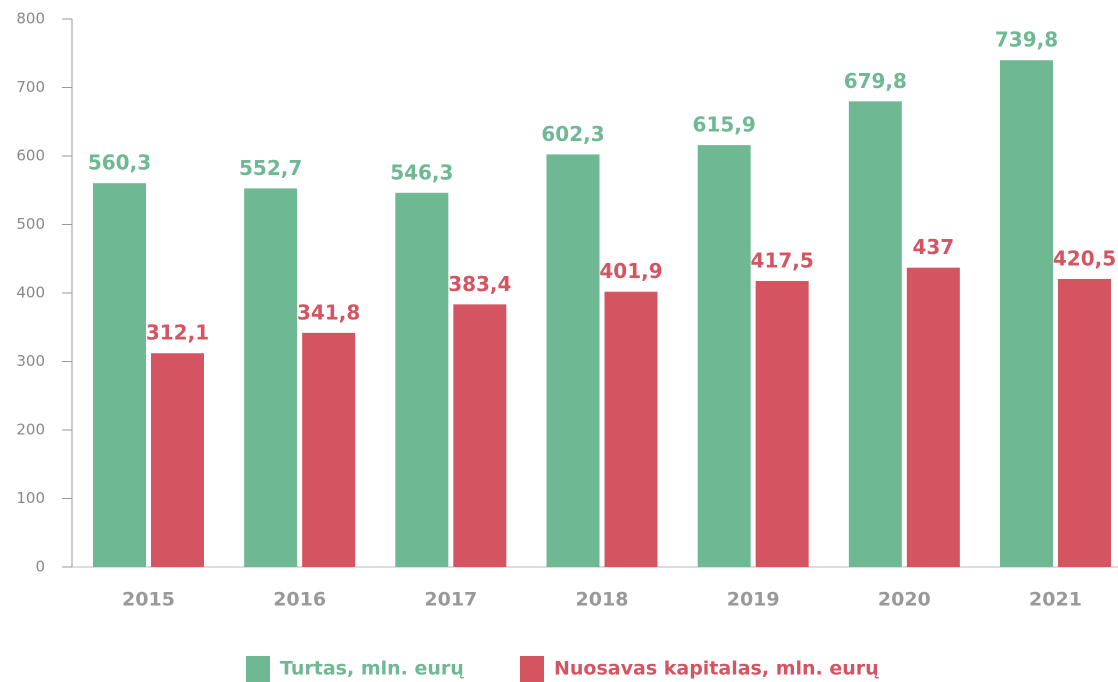 The height and width of the screenshot is (682, 1118). What do you see at coordinates (328, 312) in the screenshot?
I see `value-label: 341,8` at bounding box center [328, 312].